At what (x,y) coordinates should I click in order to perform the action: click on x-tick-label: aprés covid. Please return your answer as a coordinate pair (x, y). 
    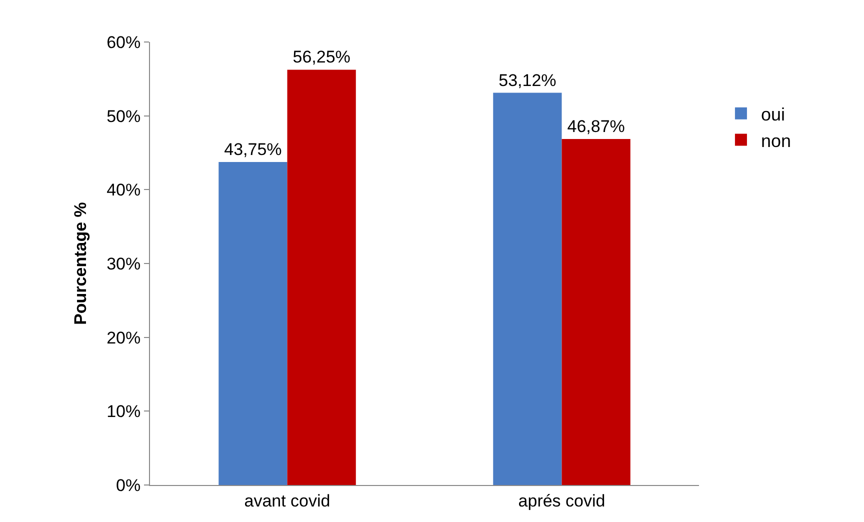
    Looking at the image, I should click on (562, 500).